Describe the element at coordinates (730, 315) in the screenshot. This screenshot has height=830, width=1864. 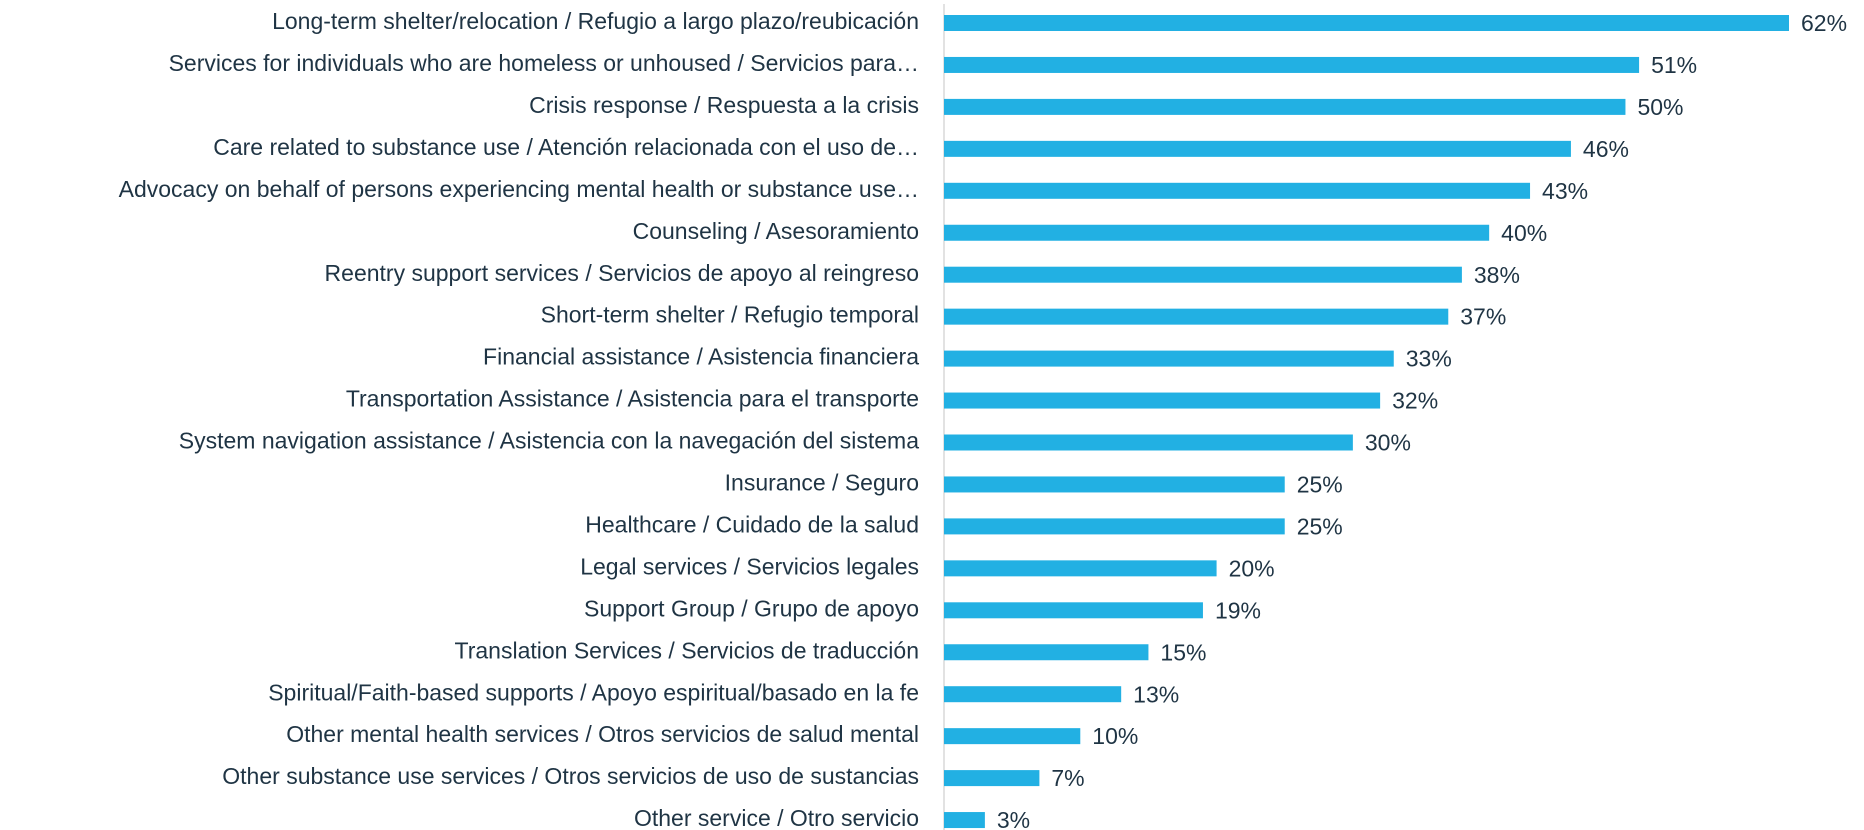
I see `category-label: Short-term shelter / Refugio temporal` at that location.